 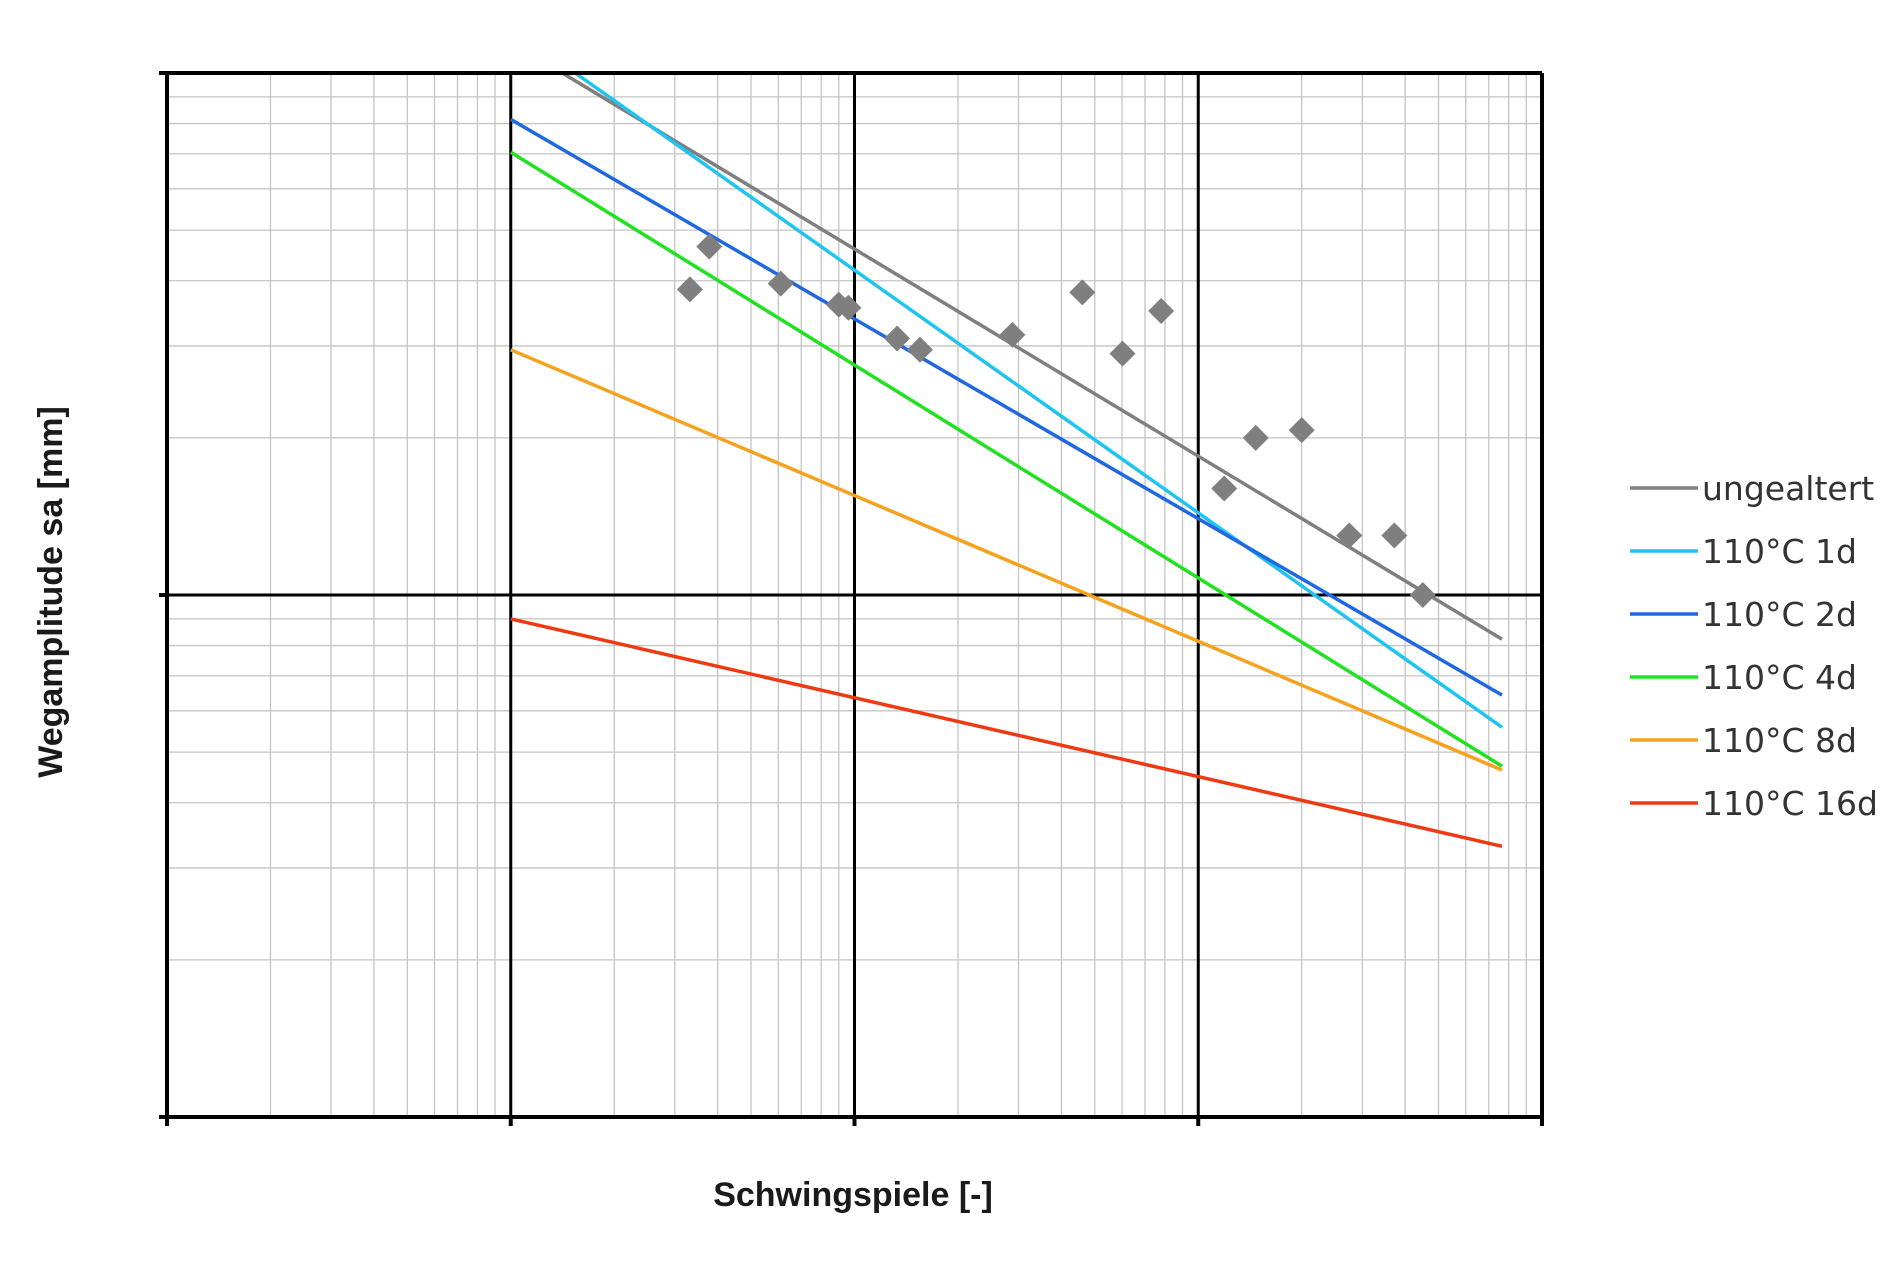 I want to click on legend-label-1: ungealtert, so click(x=1788, y=488).